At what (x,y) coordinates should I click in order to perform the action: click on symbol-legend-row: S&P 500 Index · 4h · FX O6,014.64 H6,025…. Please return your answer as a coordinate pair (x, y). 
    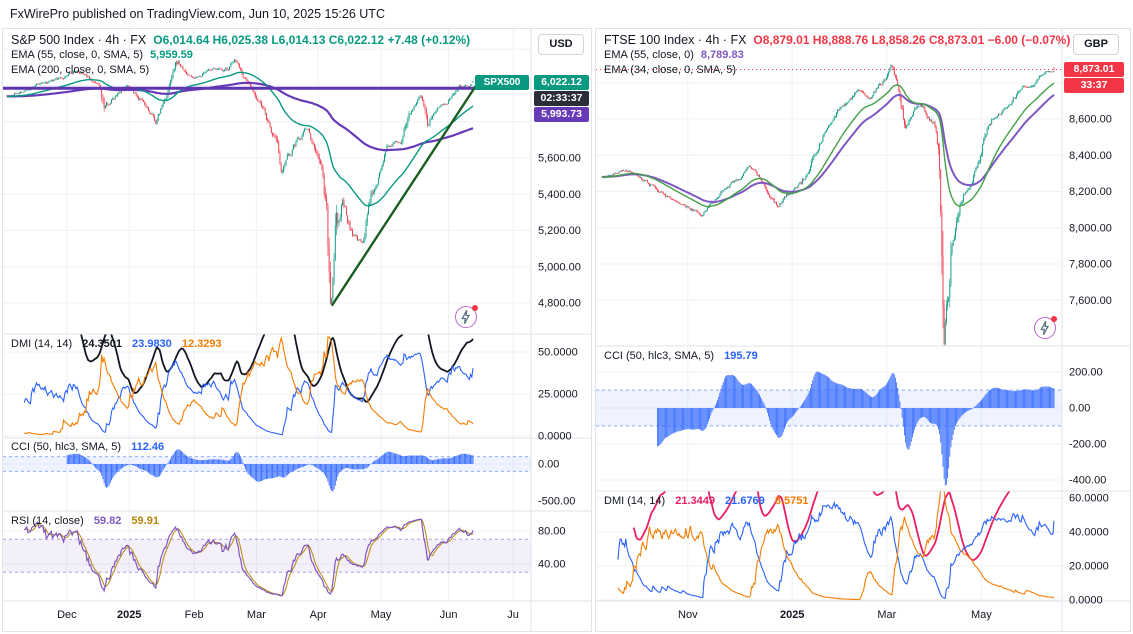
    Looking at the image, I should click on (240, 40).